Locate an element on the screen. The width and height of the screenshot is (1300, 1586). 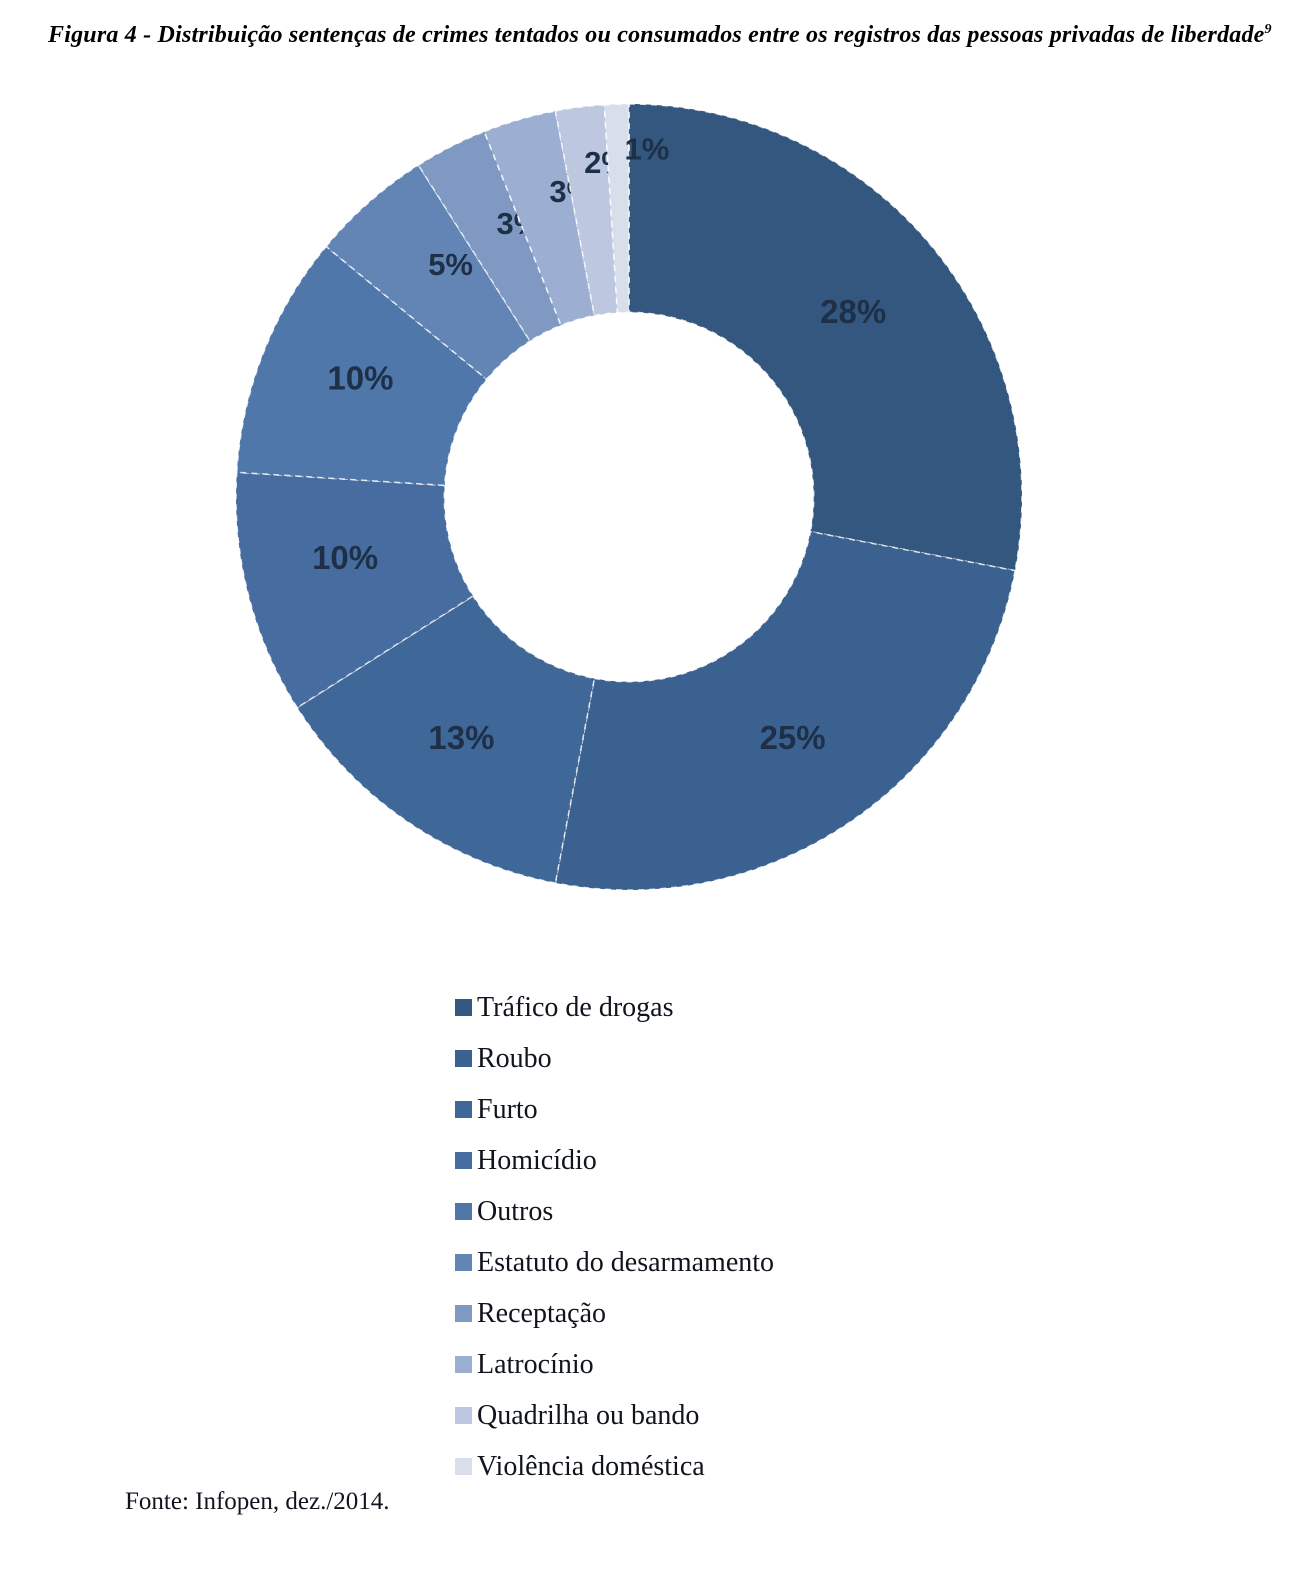
slice-label-5: 10% is located at coordinates (360, 377).